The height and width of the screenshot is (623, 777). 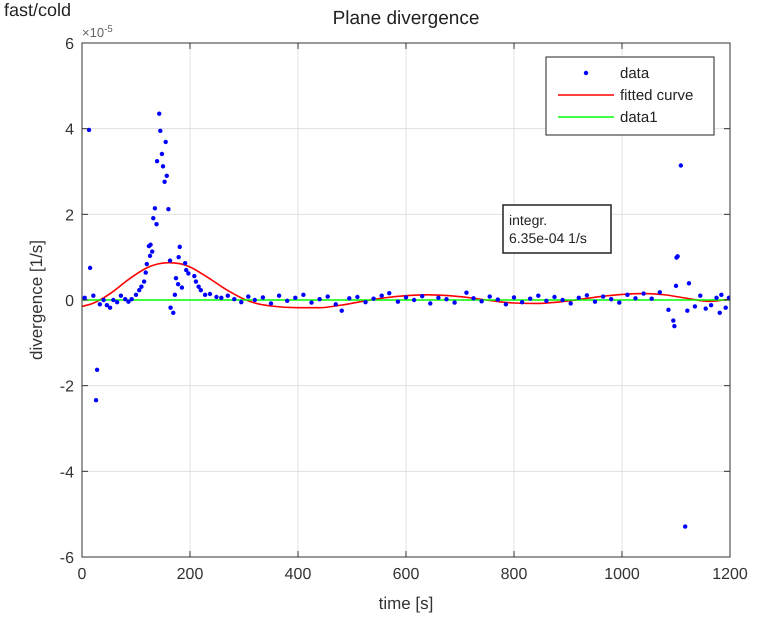 I want to click on x-tick-label: 1000, so click(x=622, y=574).